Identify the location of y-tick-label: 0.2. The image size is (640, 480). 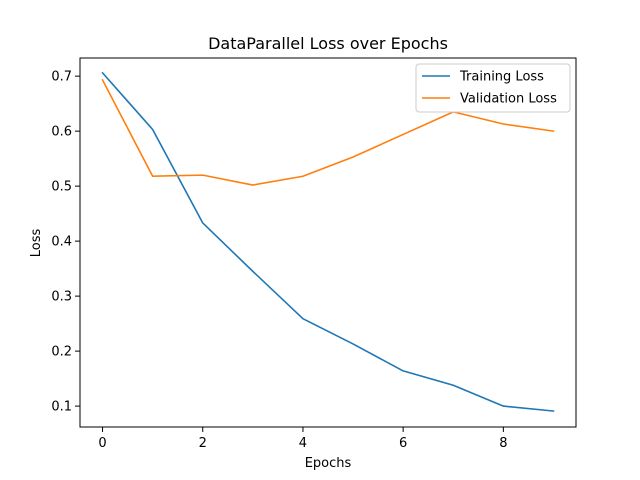
(61, 352).